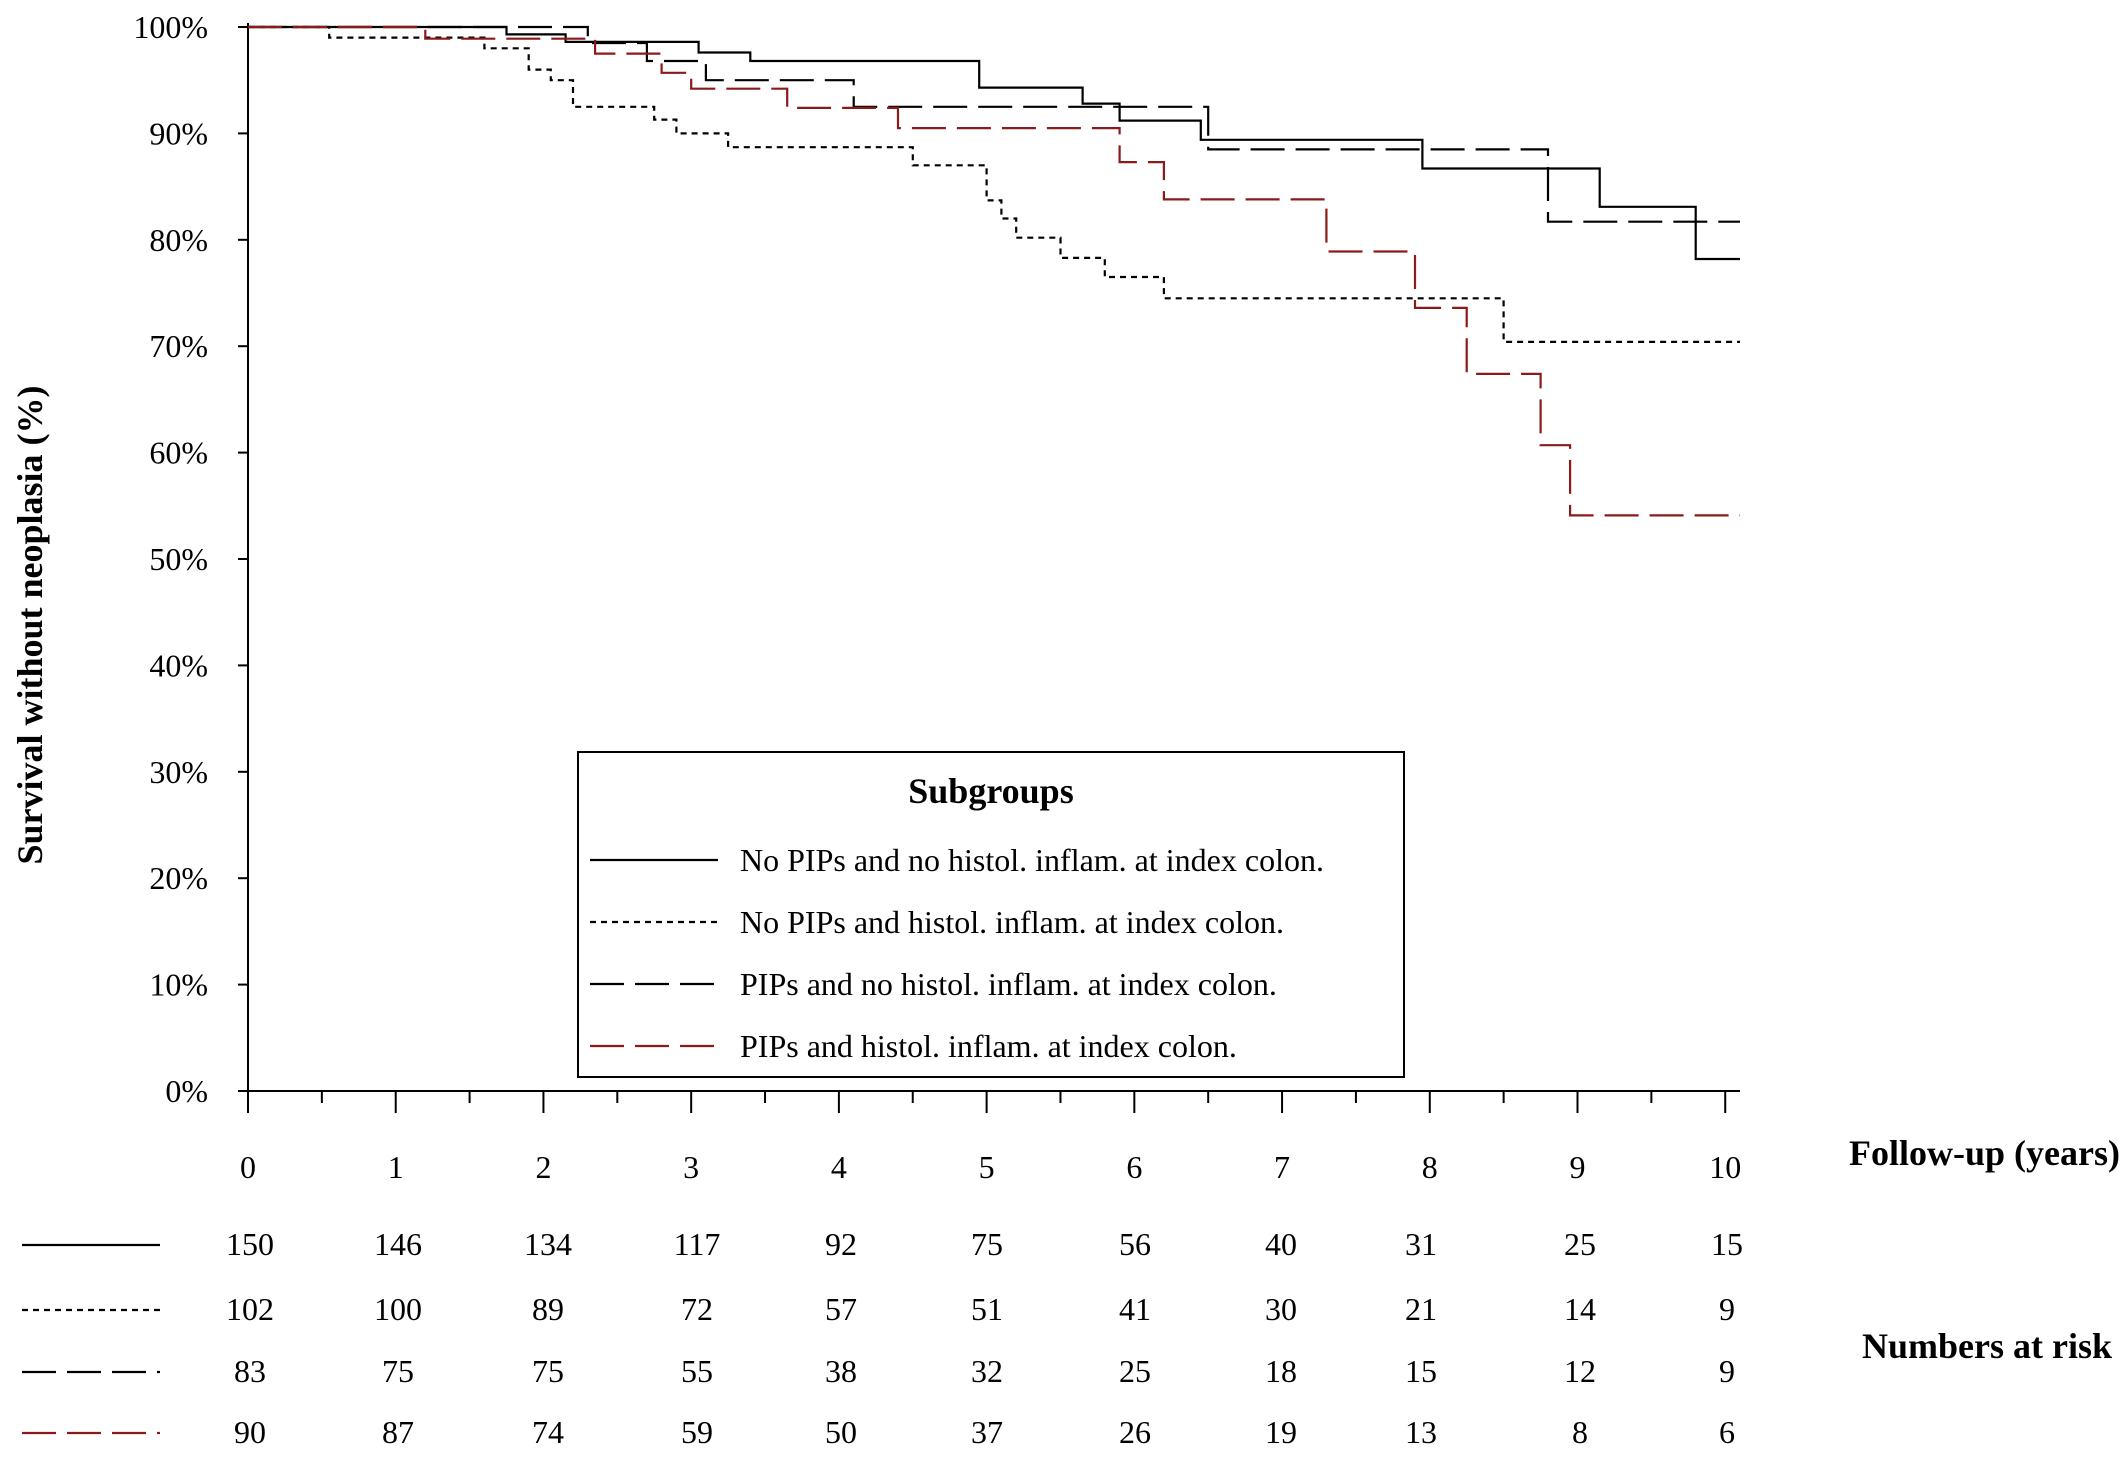  What do you see at coordinates (1580, 1309) in the screenshot?
I see `risk-number: 14` at bounding box center [1580, 1309].